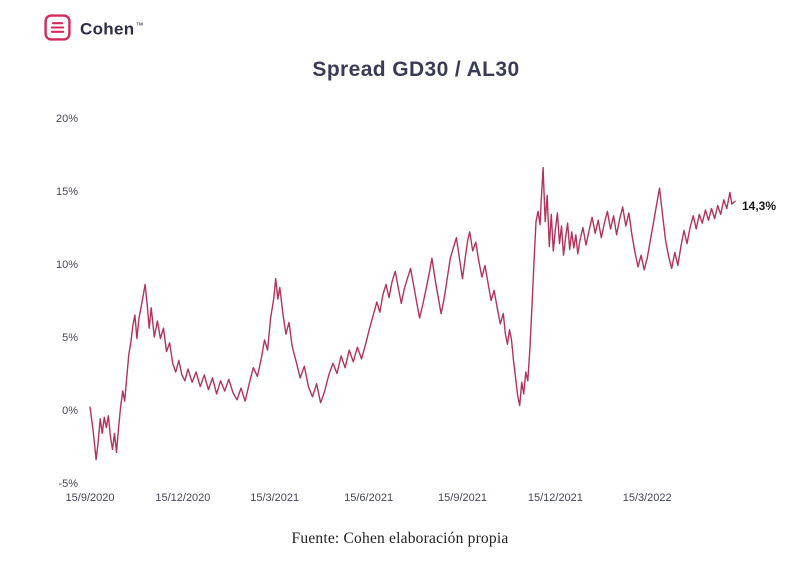 The image size is (800, 572). What do you see at coordinates (400, 538) in the screenshot?
I see `source-caption: Fuente: Cohen elaboración propia` at bounding box center [400, 538].